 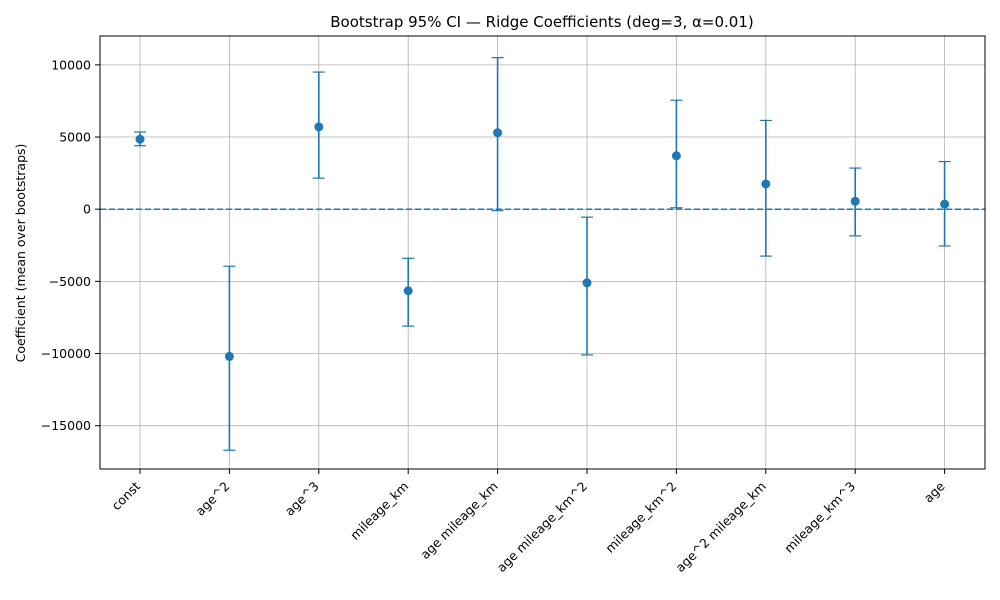 I want to click on x-tick-label: age mileage_km^2, so click(x=542, y=527).